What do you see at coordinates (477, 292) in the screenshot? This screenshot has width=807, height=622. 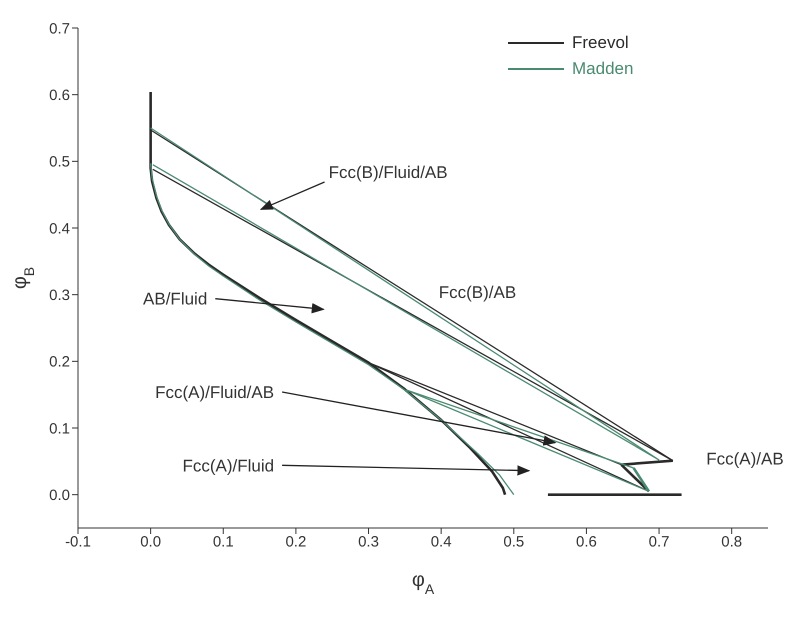 I see `annotation: Fcc(B)/AB` at bounding box center [477, 292].